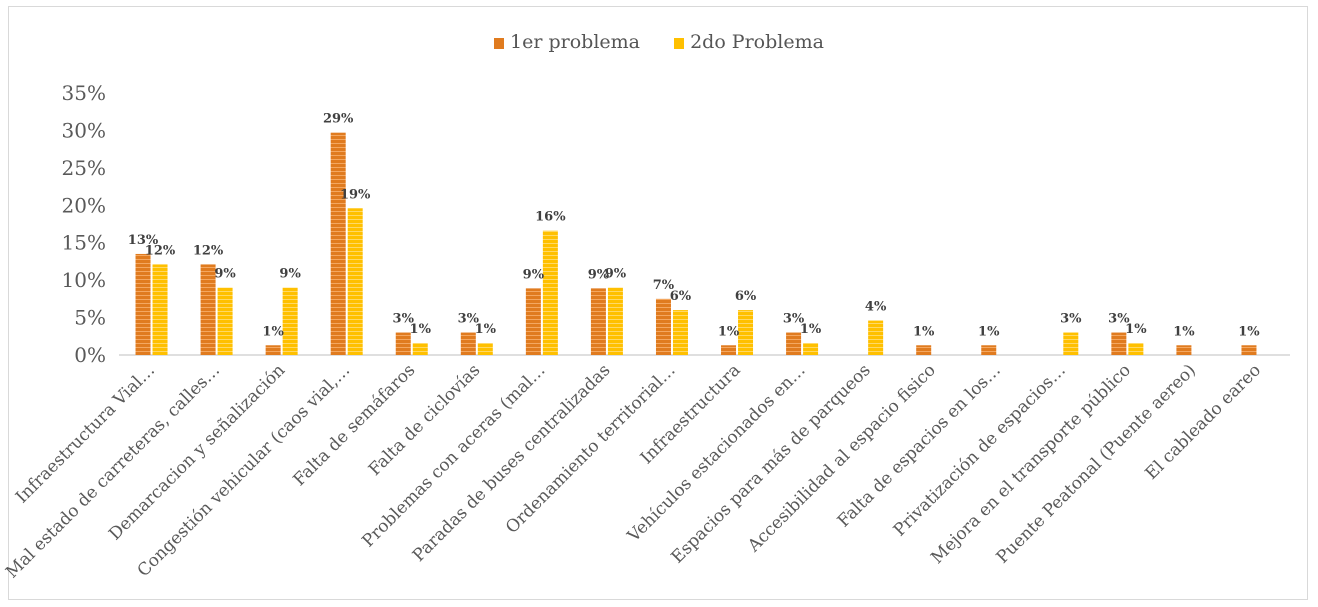 This screenshot has width=1318, height=607. What do you see at coordinates (876, 307) in the screenshot?
I see `data-label: 4%` at bounding box center [876, 307].